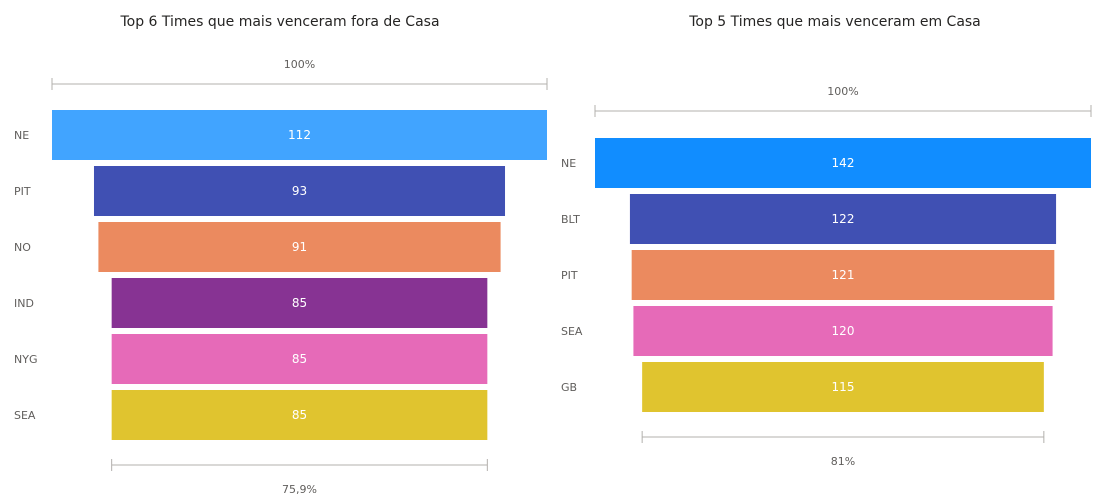 This screenshot has width=1120, height=503. What do you see at coordinates (570, 219) in the screenshot?
I see `category-label: BLT` at bounding box center [570, 219].